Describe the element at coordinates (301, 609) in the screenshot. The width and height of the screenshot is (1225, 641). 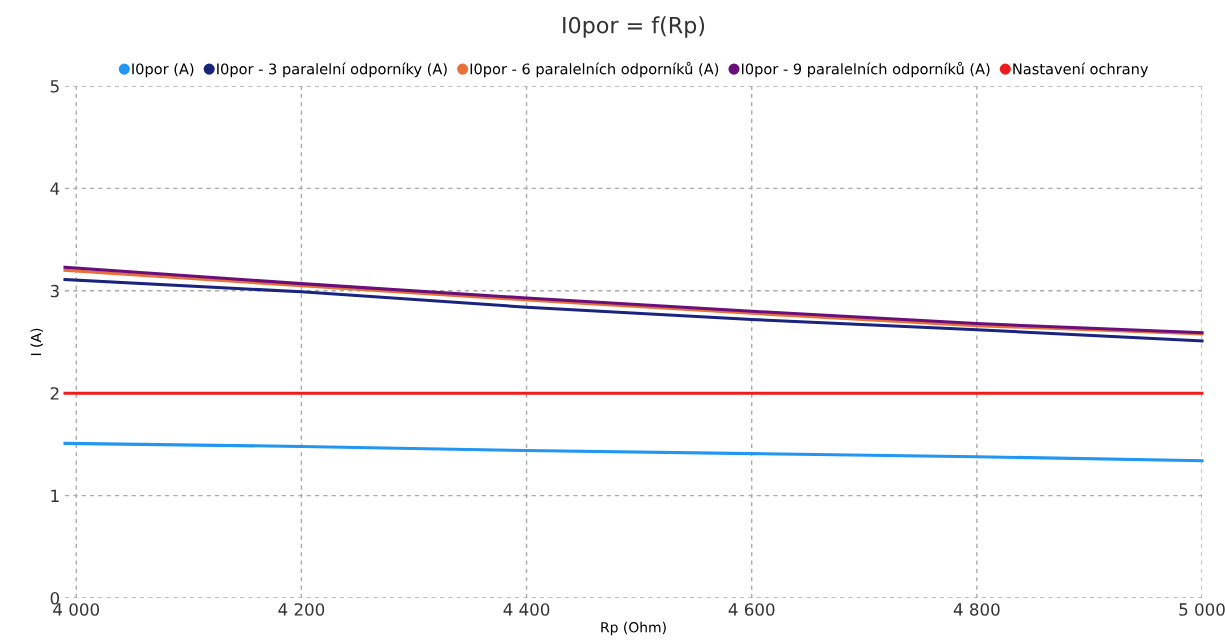
I see `x-tick-label: 4 200` at that location.